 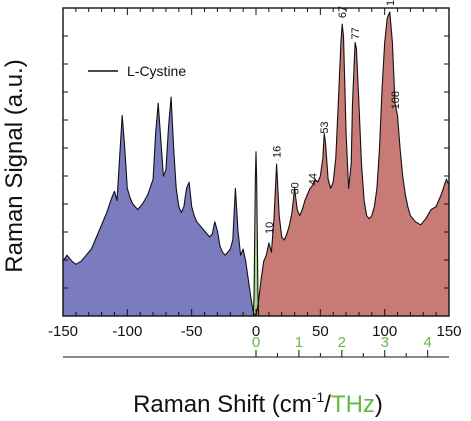 What do you see at coordinates (379, 404) in the screenshot?
I see `x-axis-title-suffix: )` at bounding box center [379, 404].